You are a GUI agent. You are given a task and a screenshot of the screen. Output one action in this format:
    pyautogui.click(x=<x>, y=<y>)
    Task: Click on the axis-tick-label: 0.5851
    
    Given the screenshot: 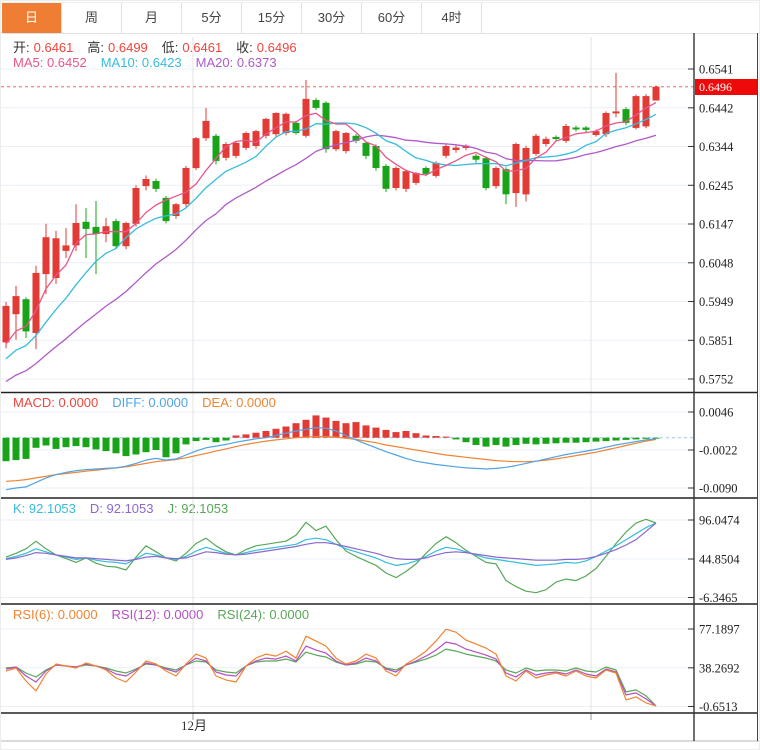 What is the action you would take?
    pyautogui.click(x=716, y=341)
    